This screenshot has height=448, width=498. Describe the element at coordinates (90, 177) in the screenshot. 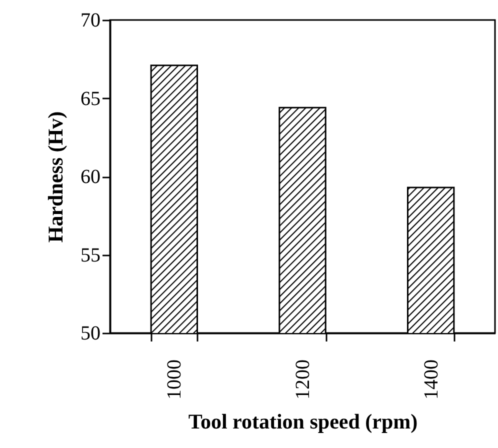

I see `y-tick-label: 60` at that location.